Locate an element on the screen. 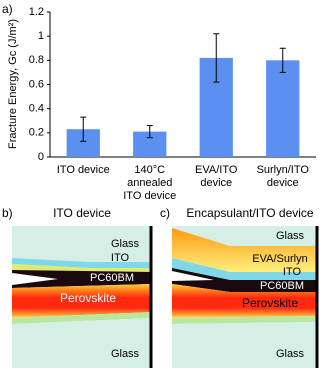 The height and width of the screenshot is (372, 322). x-tick-label-line: EVA/ITO is located at coordinates (216, 170).